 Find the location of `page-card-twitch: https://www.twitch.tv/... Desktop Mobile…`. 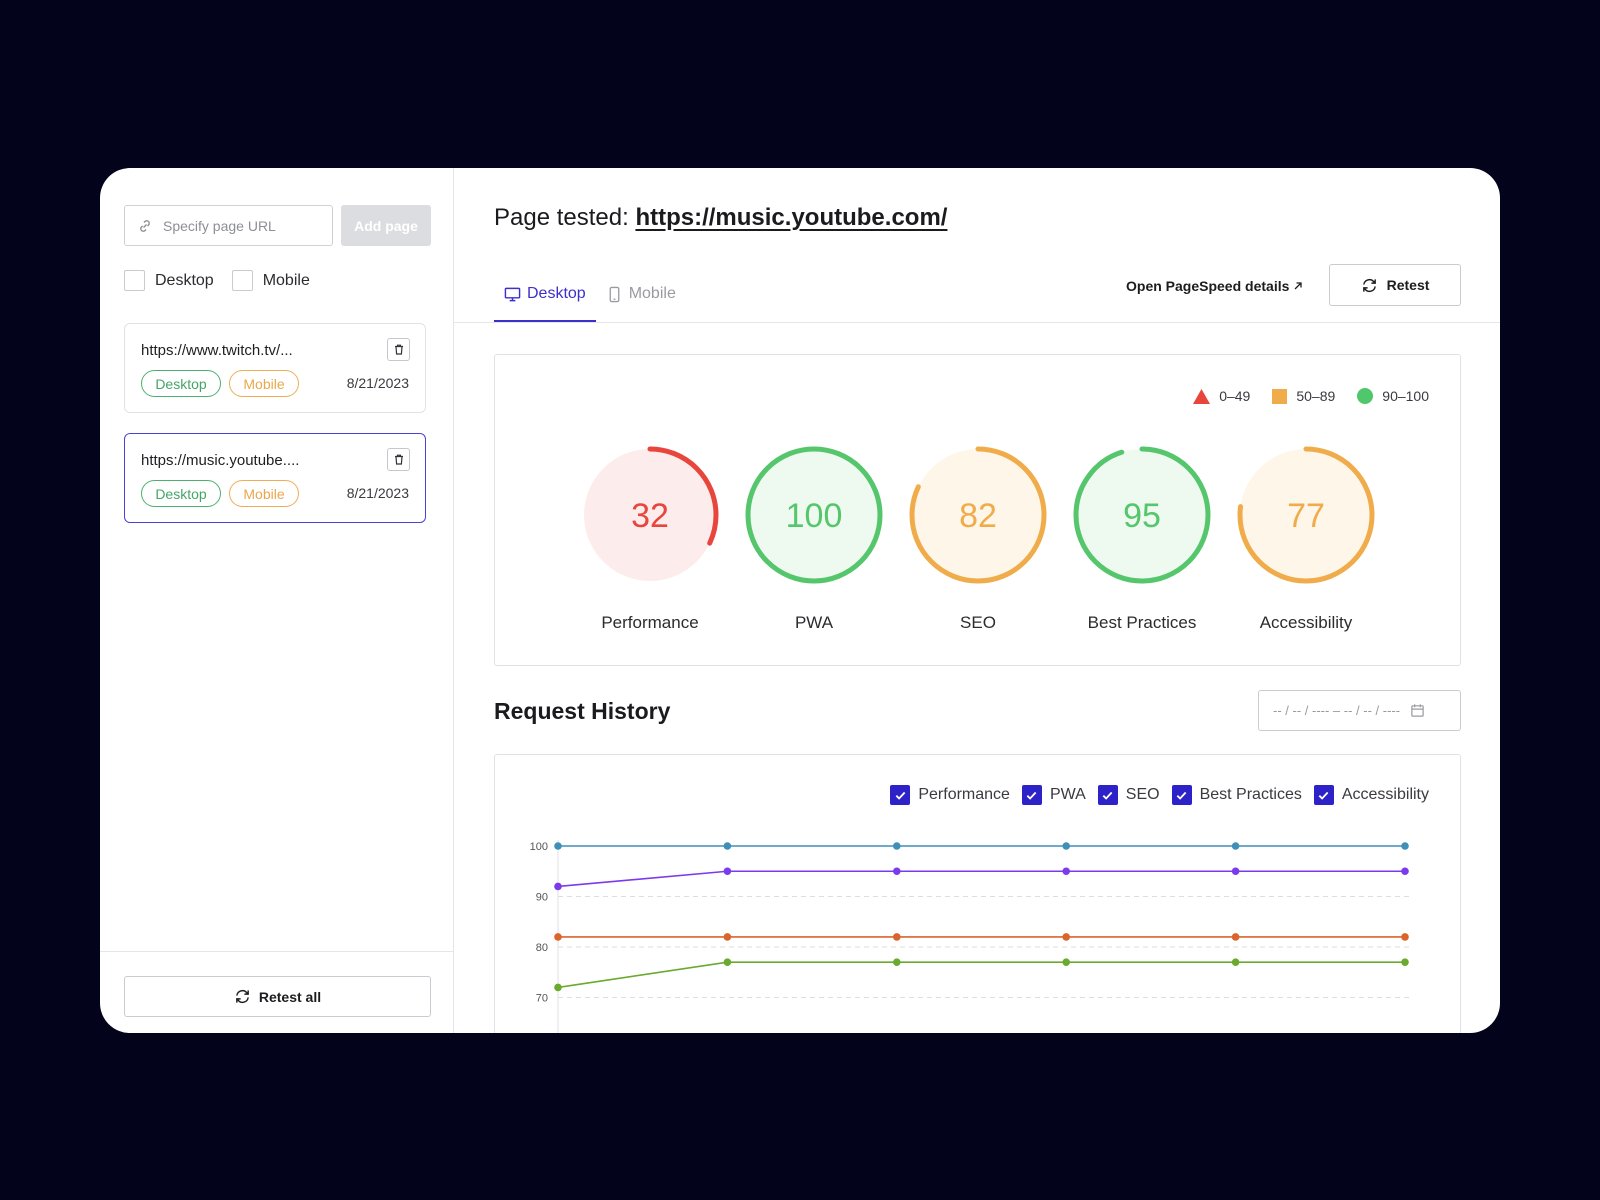

page-card-twitch: https://www.twitch.tv/... Desktop Mobile… is located at coordinates (275, 368).